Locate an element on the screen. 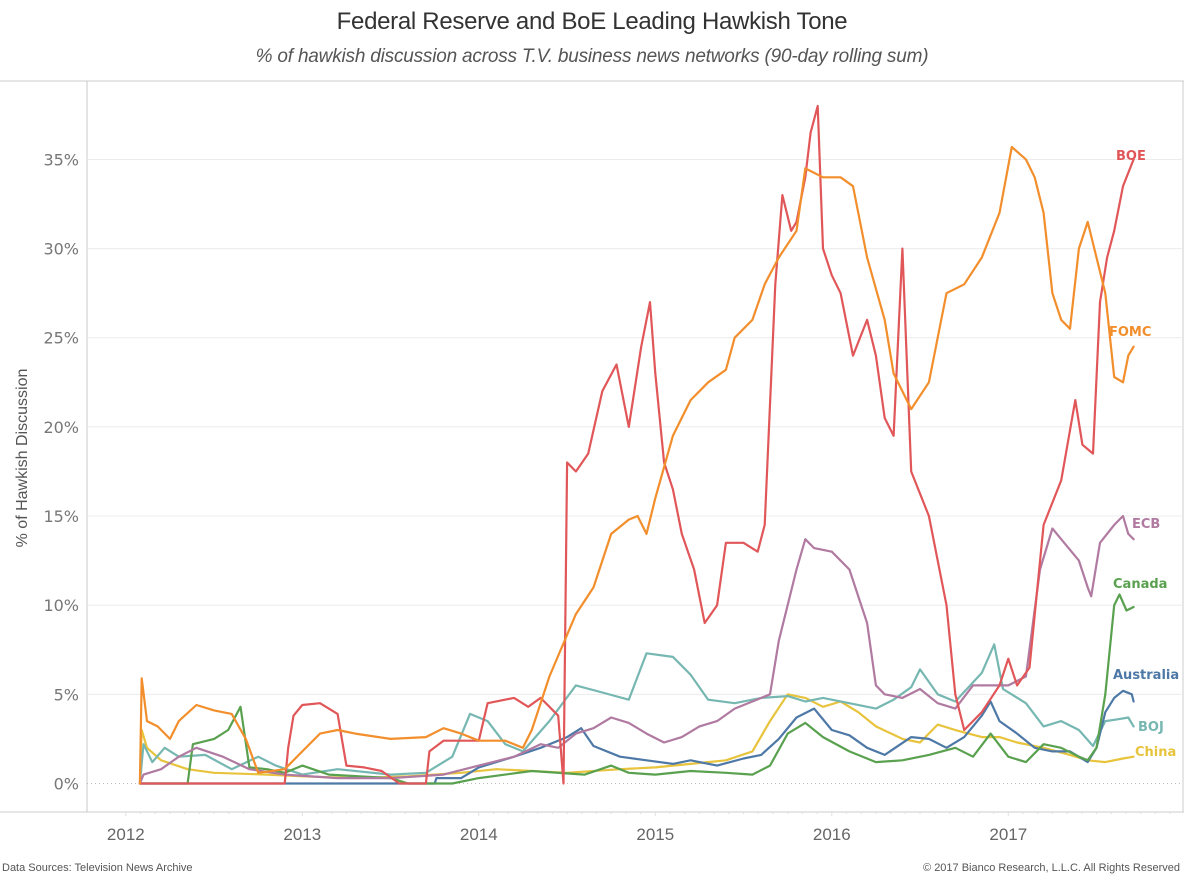  series-label-boj: BOJ is located at coordinates (1151, 727).